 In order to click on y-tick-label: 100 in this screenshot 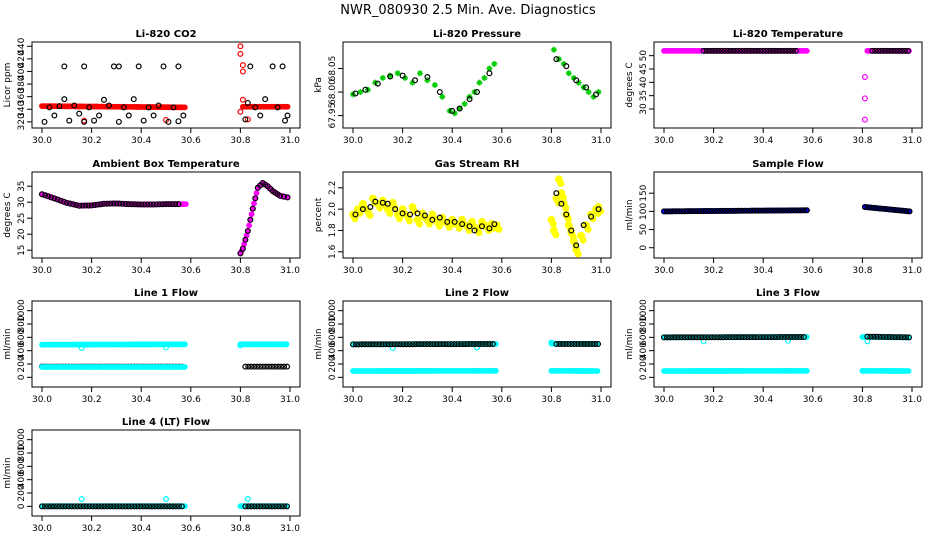, I will do `click(644, 211)`.